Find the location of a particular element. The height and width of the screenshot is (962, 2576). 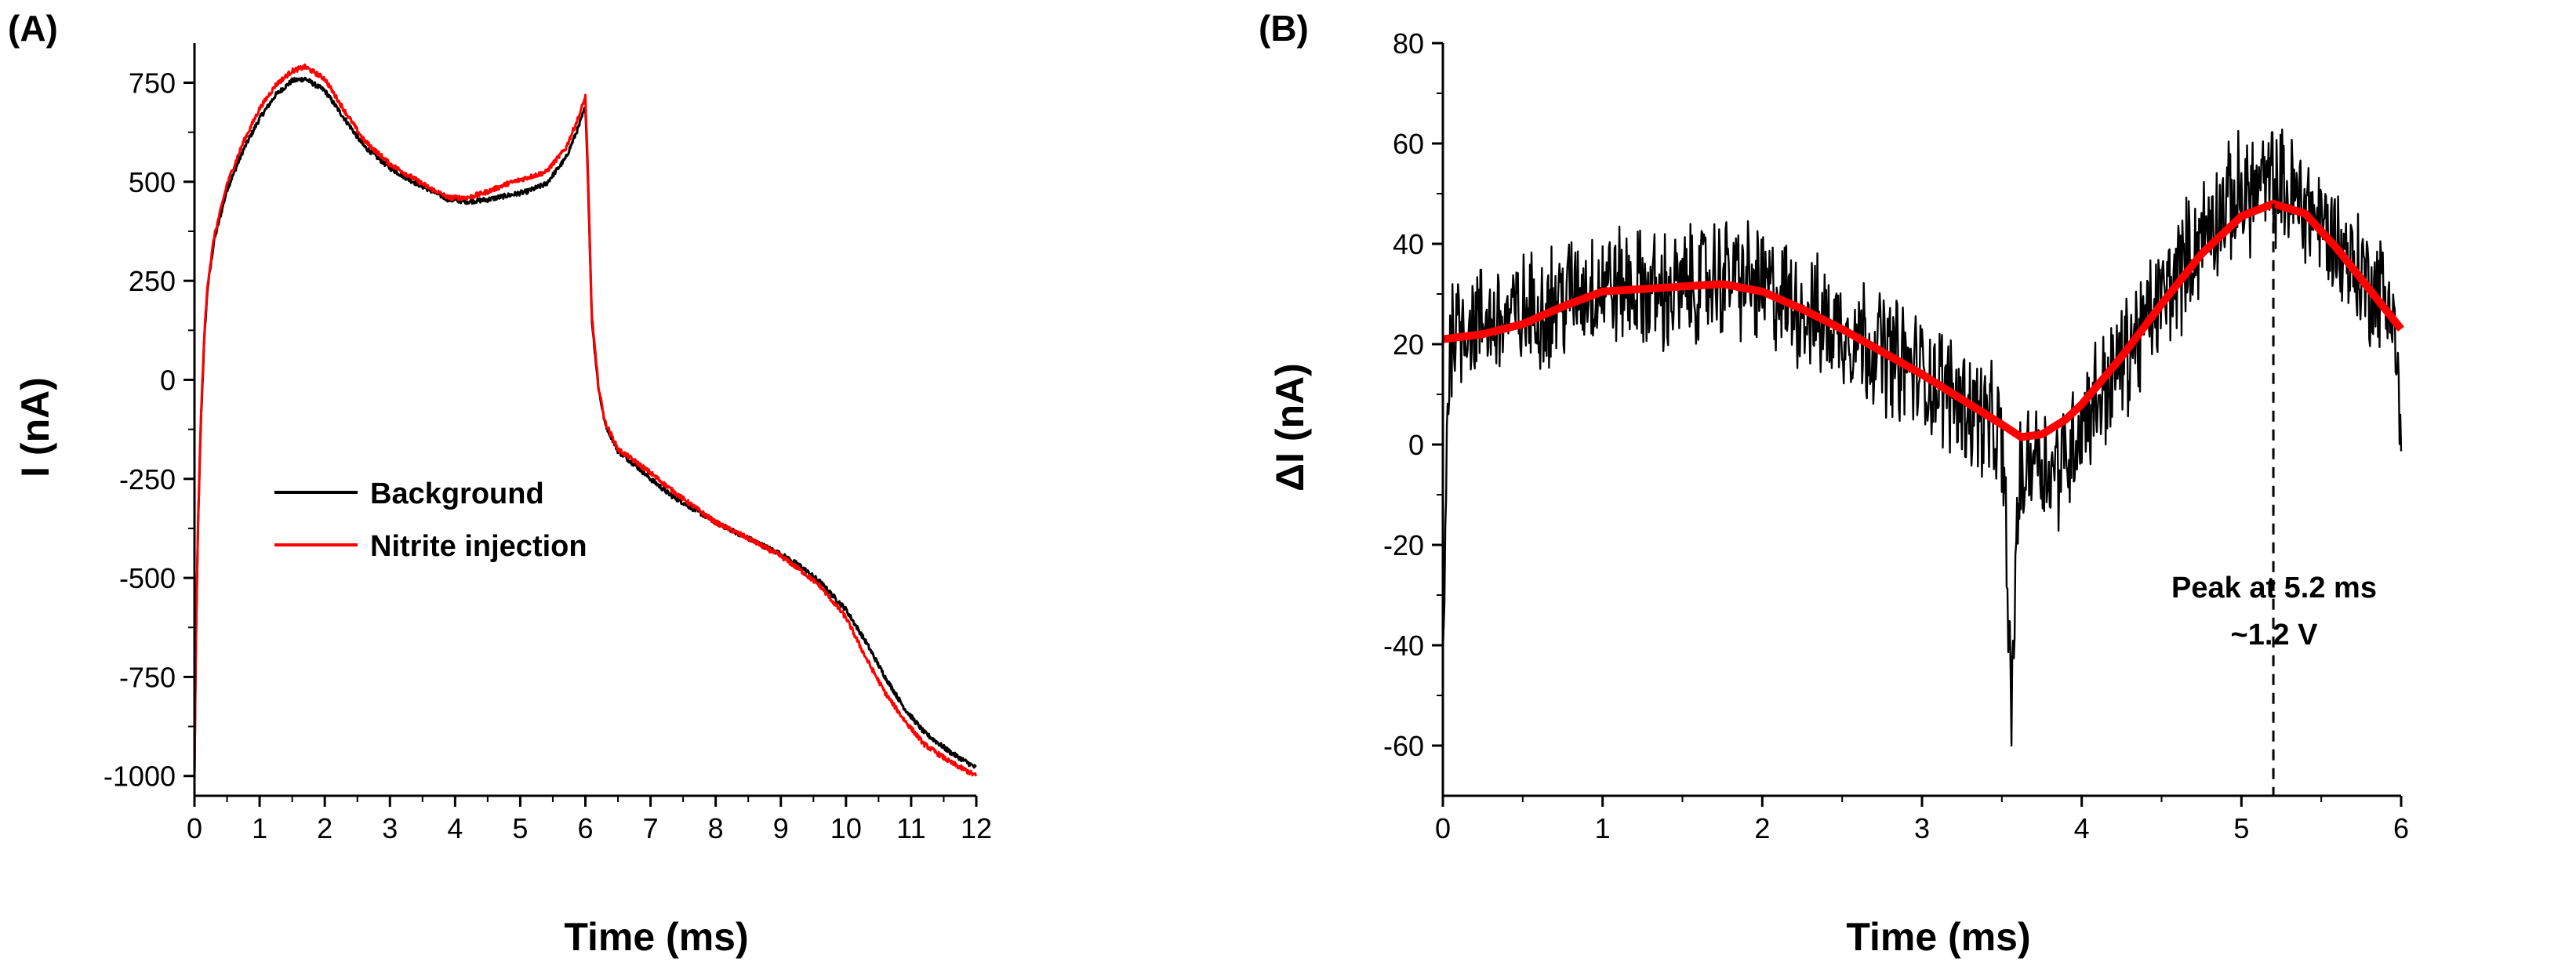

panel-b-x-tick-label-5: 5 is located at coordinates (2241, 828).